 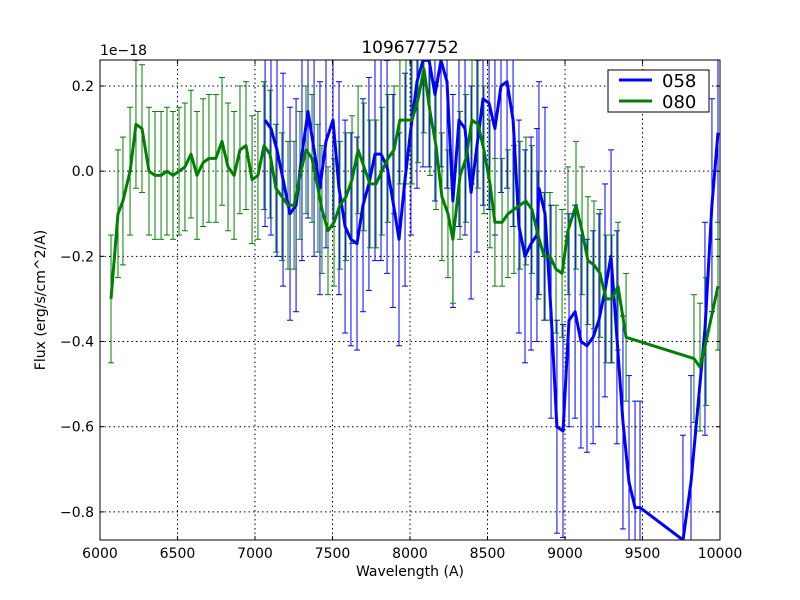 What do you see at coordinates (679, 102) in the screenshot?
I see `legend-label-080: 080` at bounding box center [679, 102].